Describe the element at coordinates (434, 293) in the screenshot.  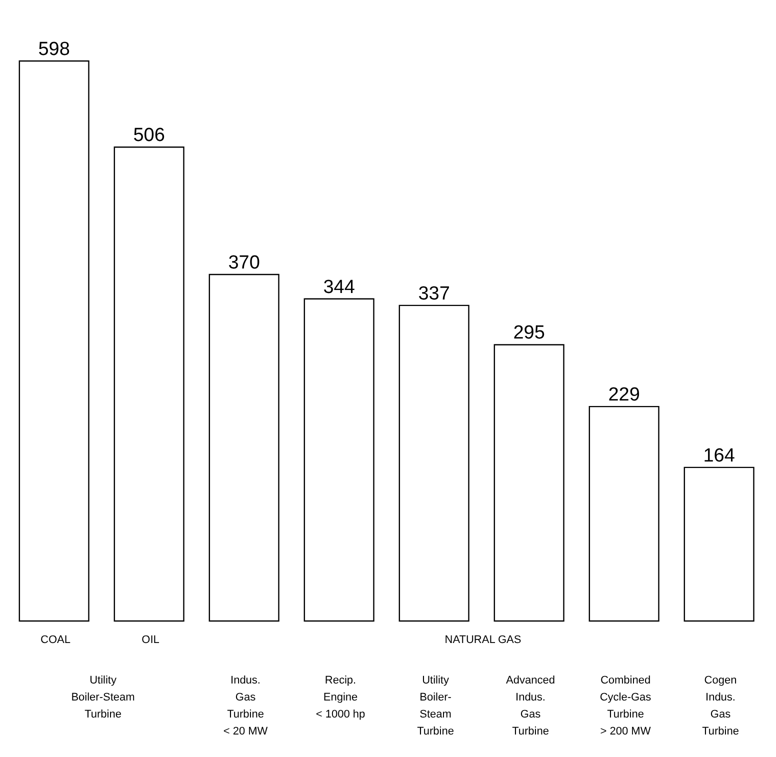
I see `data-label: 337` at that location.